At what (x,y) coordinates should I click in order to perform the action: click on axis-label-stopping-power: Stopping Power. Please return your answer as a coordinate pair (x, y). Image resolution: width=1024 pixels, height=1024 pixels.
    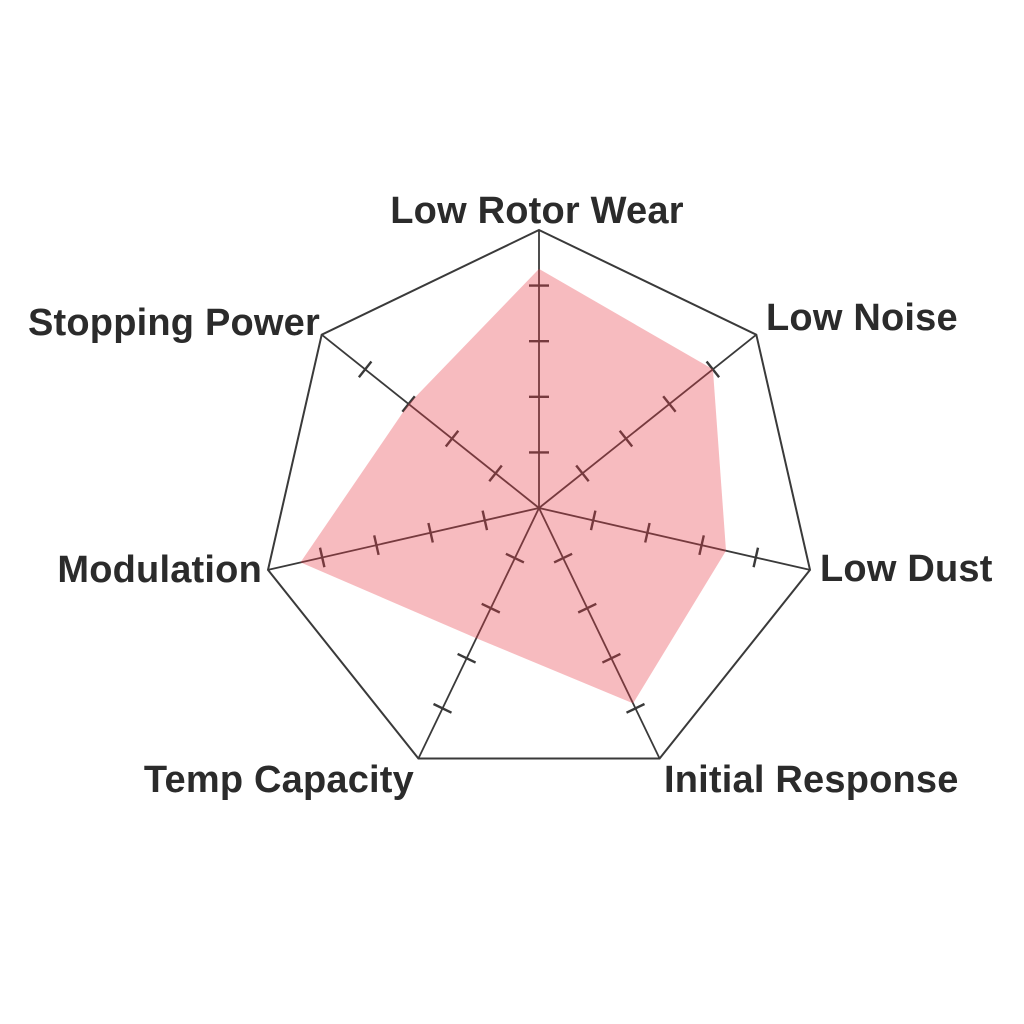
    Looking at the image, I should click on (174, 323).